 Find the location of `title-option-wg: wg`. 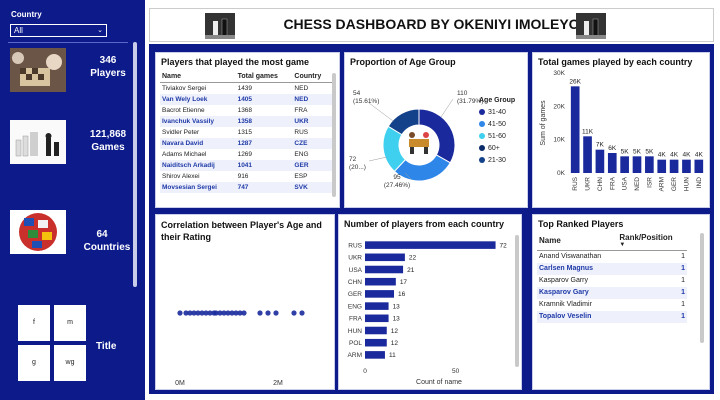

title-option-wg: wg is located at coordinates (70, 363).